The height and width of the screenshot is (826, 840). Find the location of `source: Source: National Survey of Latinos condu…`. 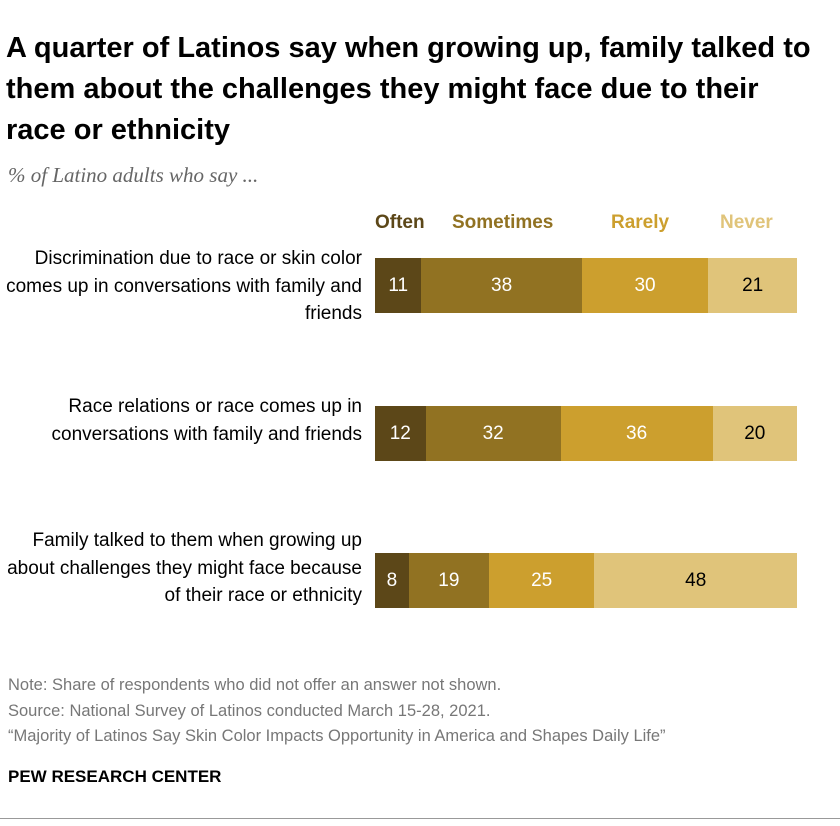

source: Source: National Survey of Latinos condu… is located at coordinates (249, 711).